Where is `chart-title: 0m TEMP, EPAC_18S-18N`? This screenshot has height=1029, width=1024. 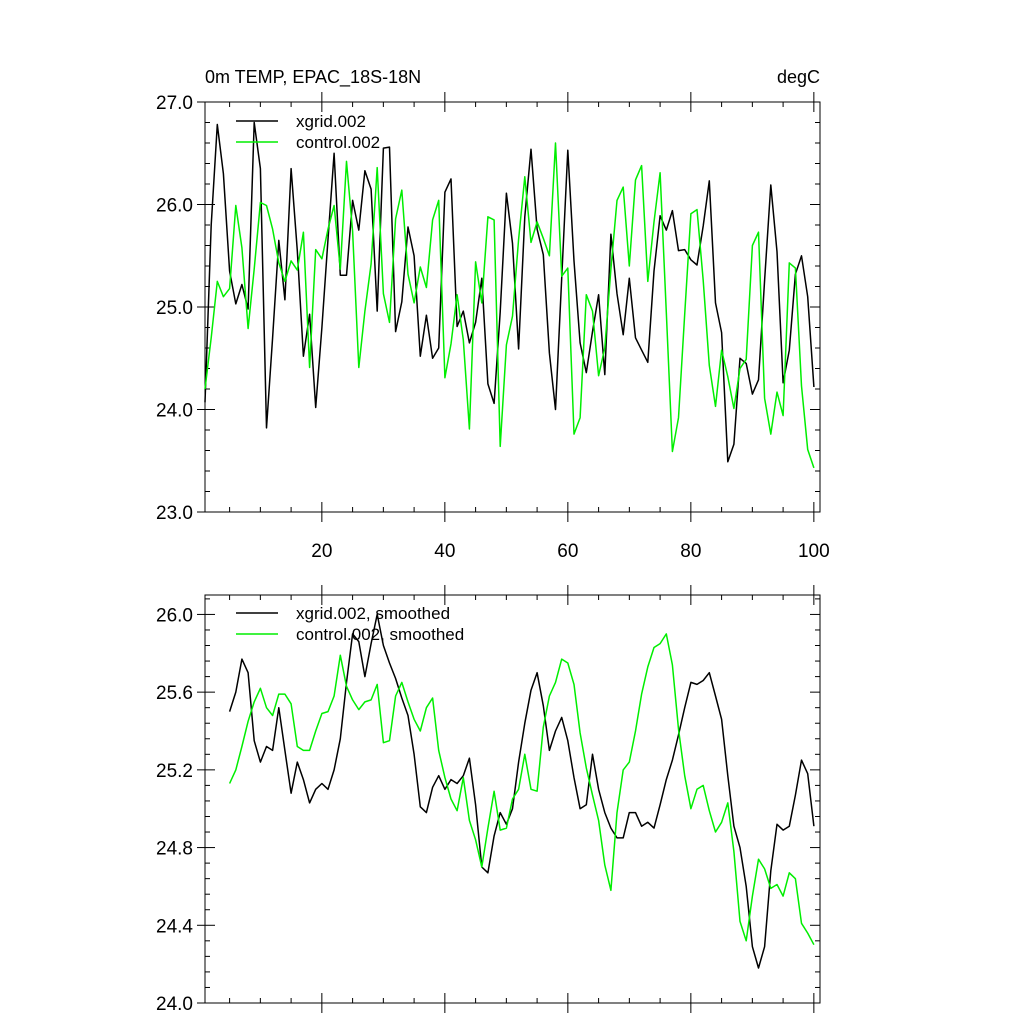 chart-title: 0m TEMP, EPAC_18S-18N is located at coordinates (313, 77).